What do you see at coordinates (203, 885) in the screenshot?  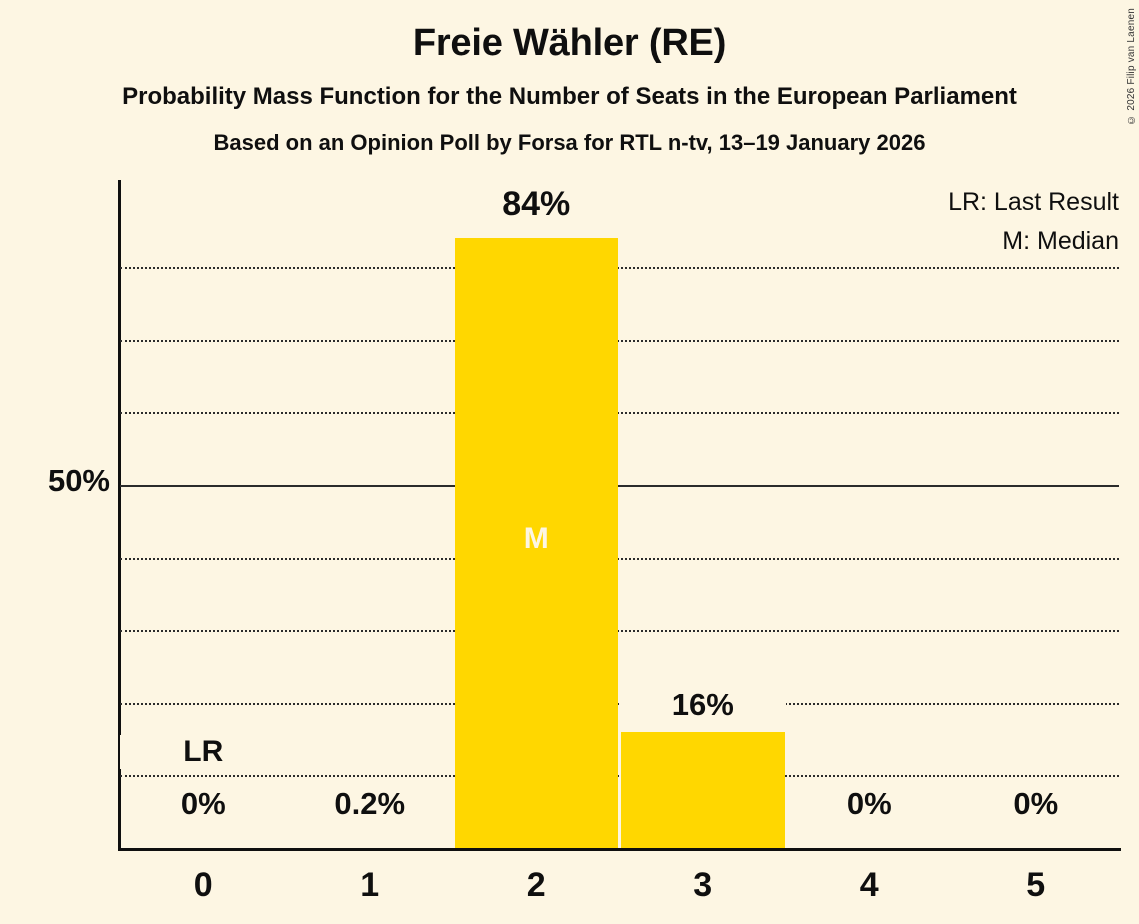 I see `x-axis-tick-0: 0` at bounding box center [203, 885].